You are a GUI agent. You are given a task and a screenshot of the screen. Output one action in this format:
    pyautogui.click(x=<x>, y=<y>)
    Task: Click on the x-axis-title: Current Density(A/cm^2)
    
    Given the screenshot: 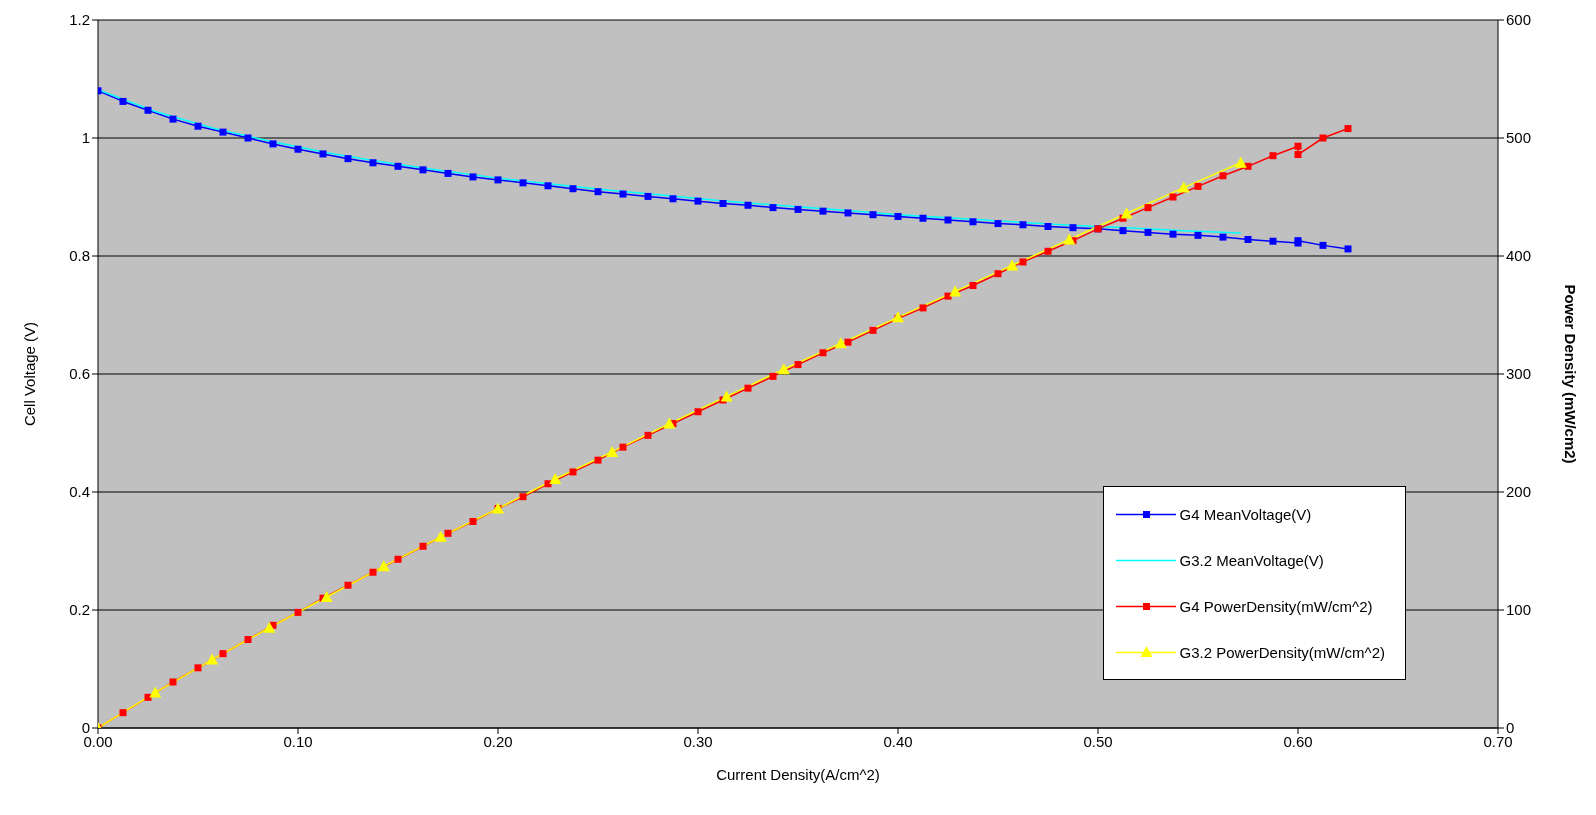 What is the action you would take?
    pyautogui.click(x=798, y=774)
    